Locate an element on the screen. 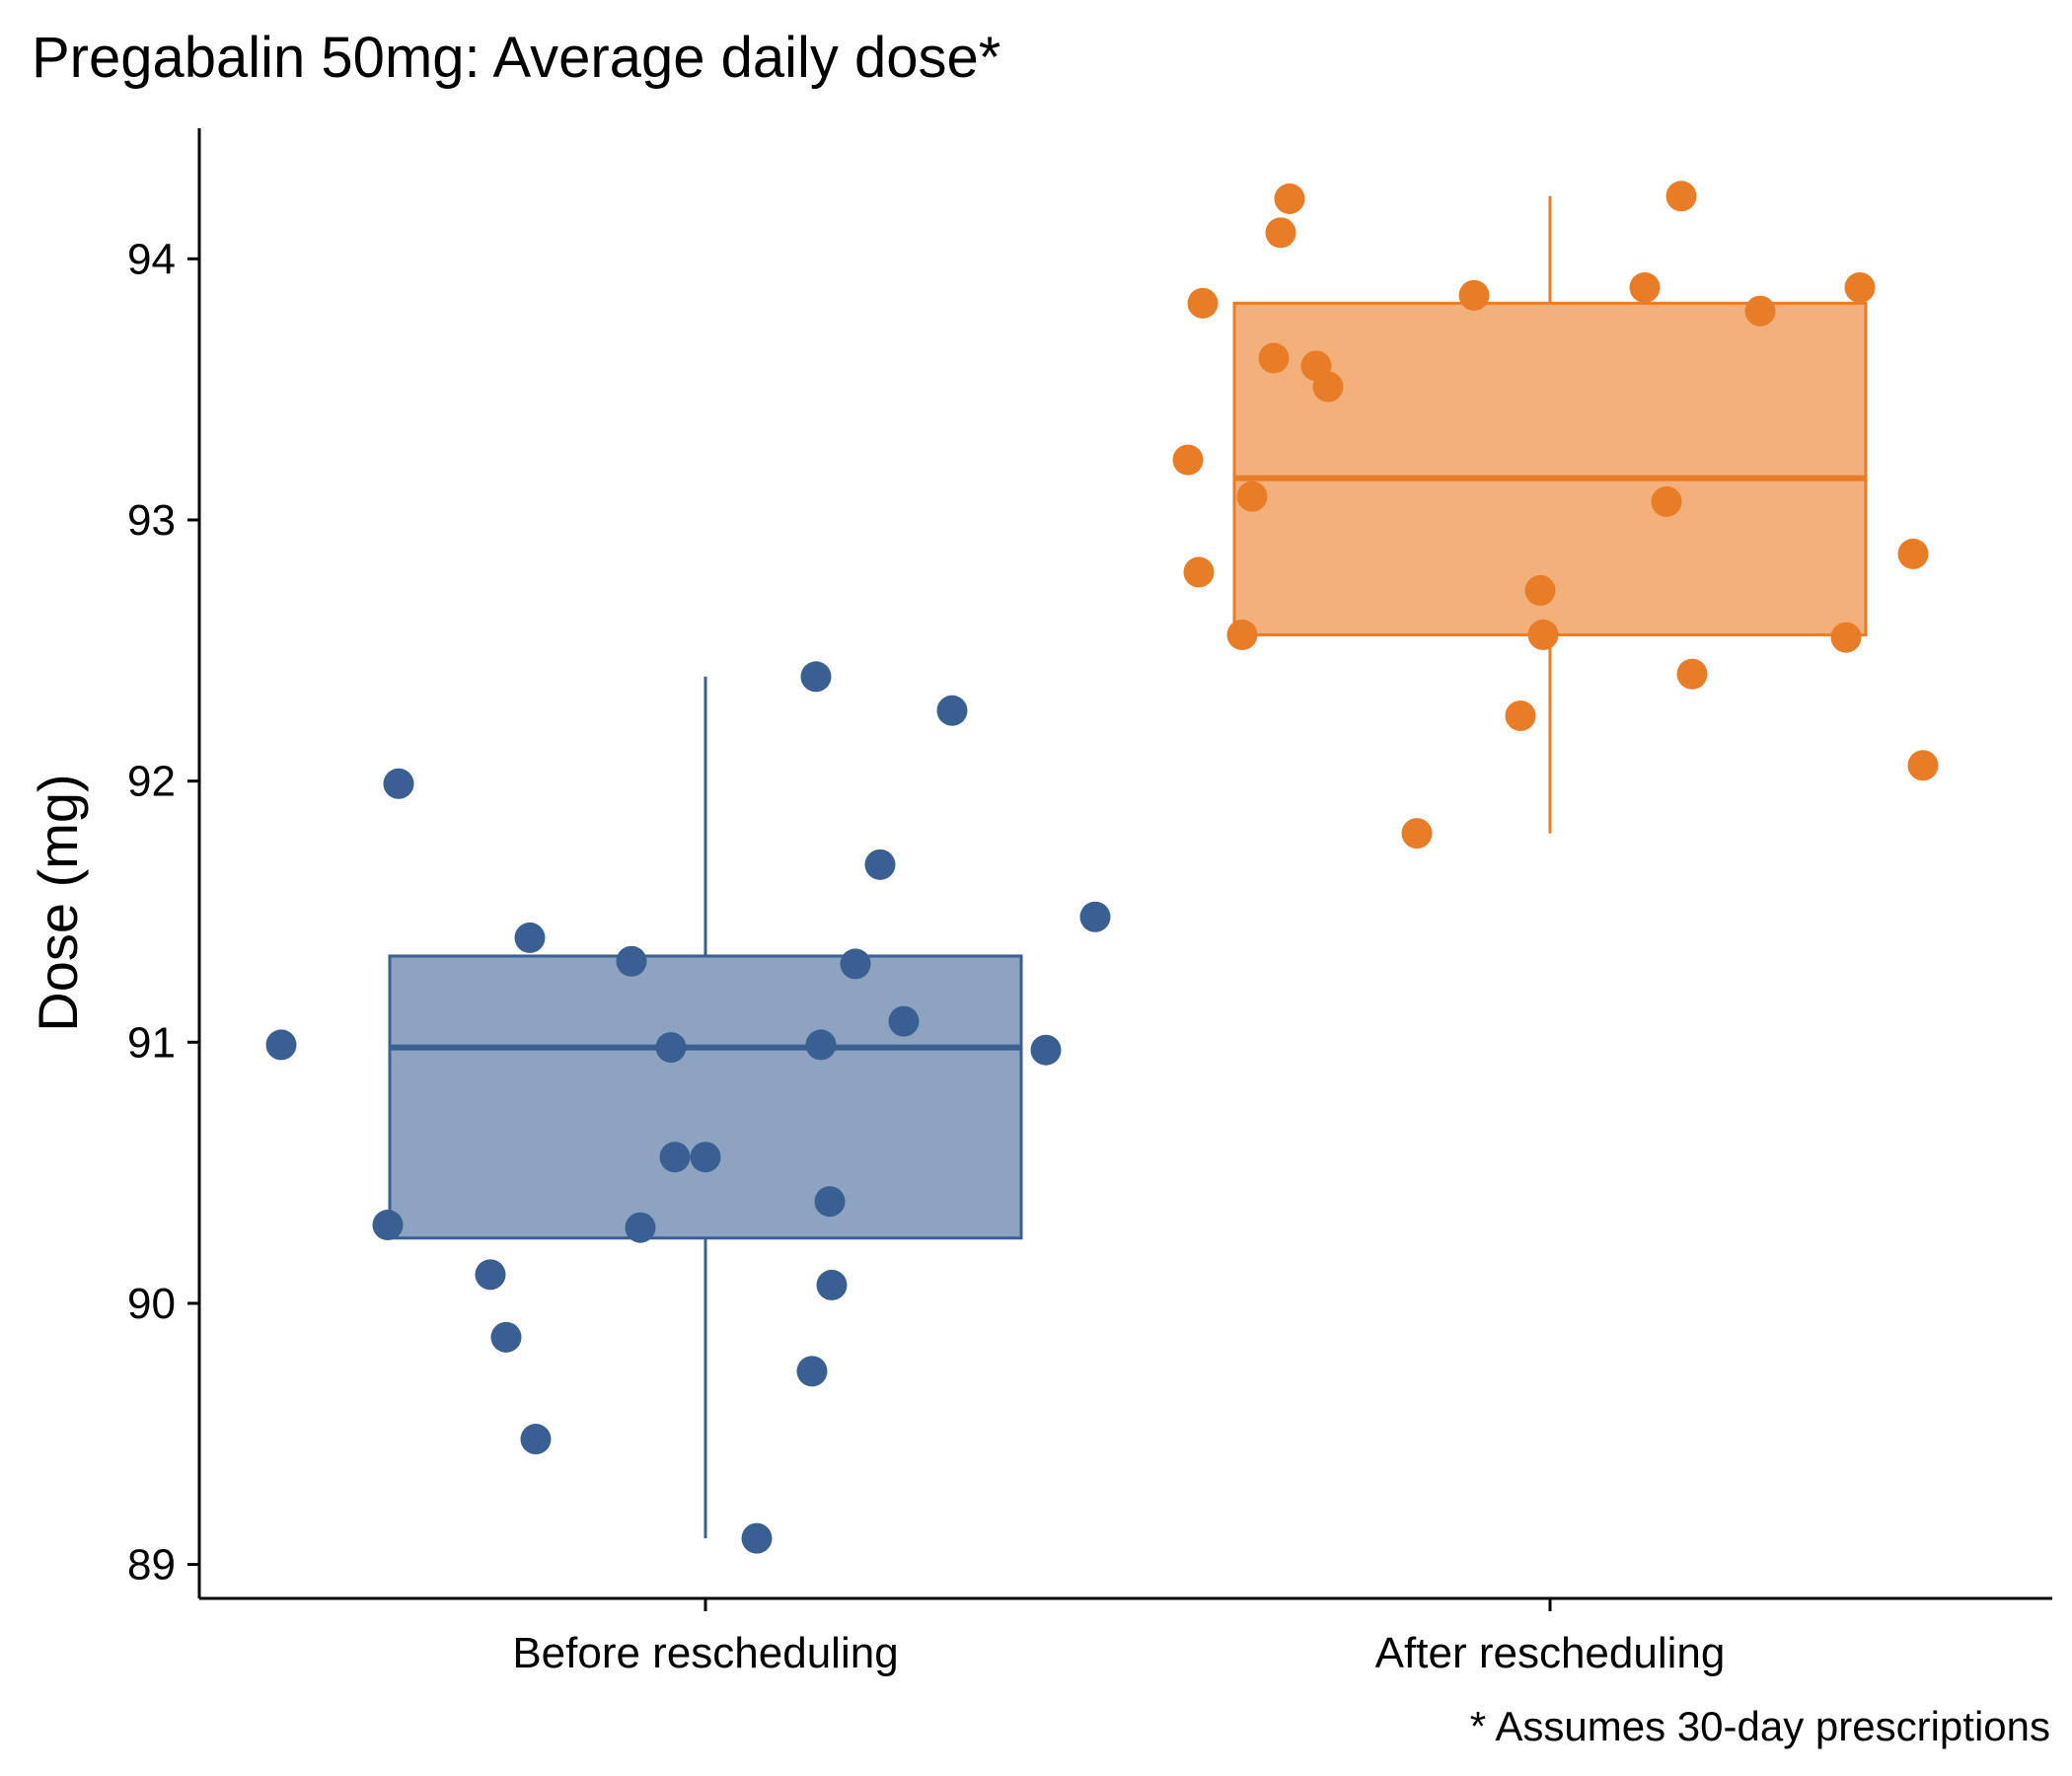  y-tick-label: 92 is located at coordinates (152, 782).